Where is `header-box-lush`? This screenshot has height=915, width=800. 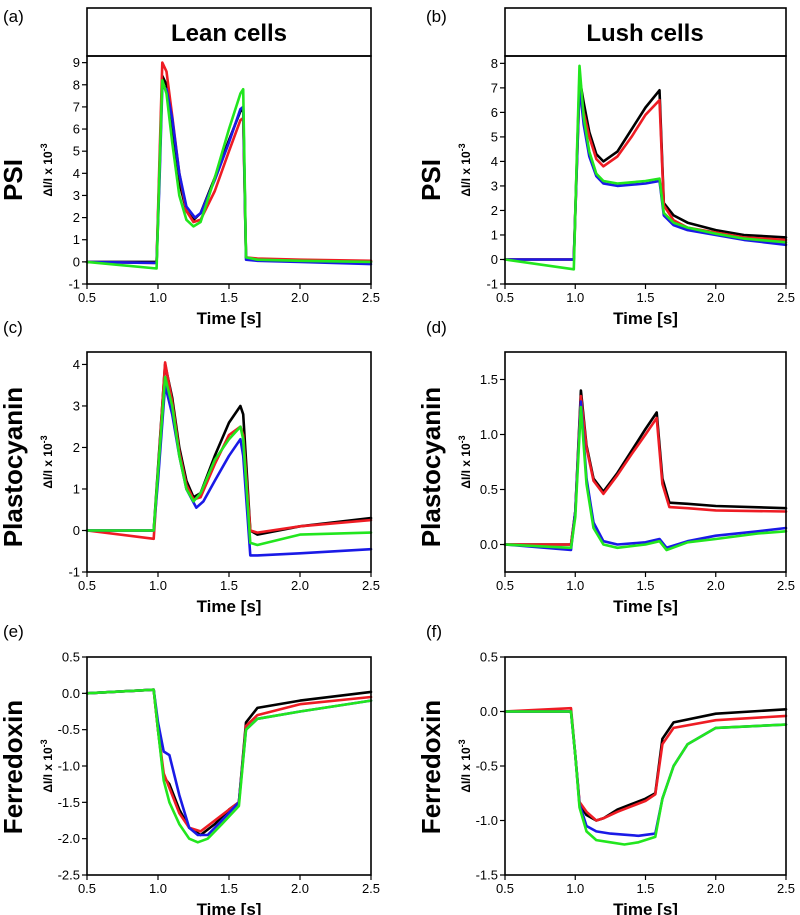
header-box-lush is located at coordinates (645, 32).